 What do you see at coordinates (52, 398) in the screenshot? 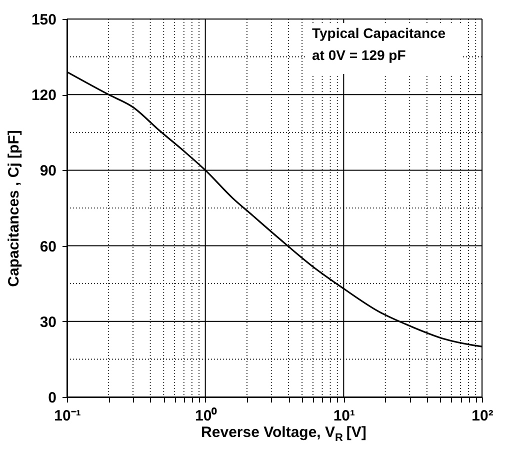
I see `y-tick-label: 0` at bounding box center [52, 398].